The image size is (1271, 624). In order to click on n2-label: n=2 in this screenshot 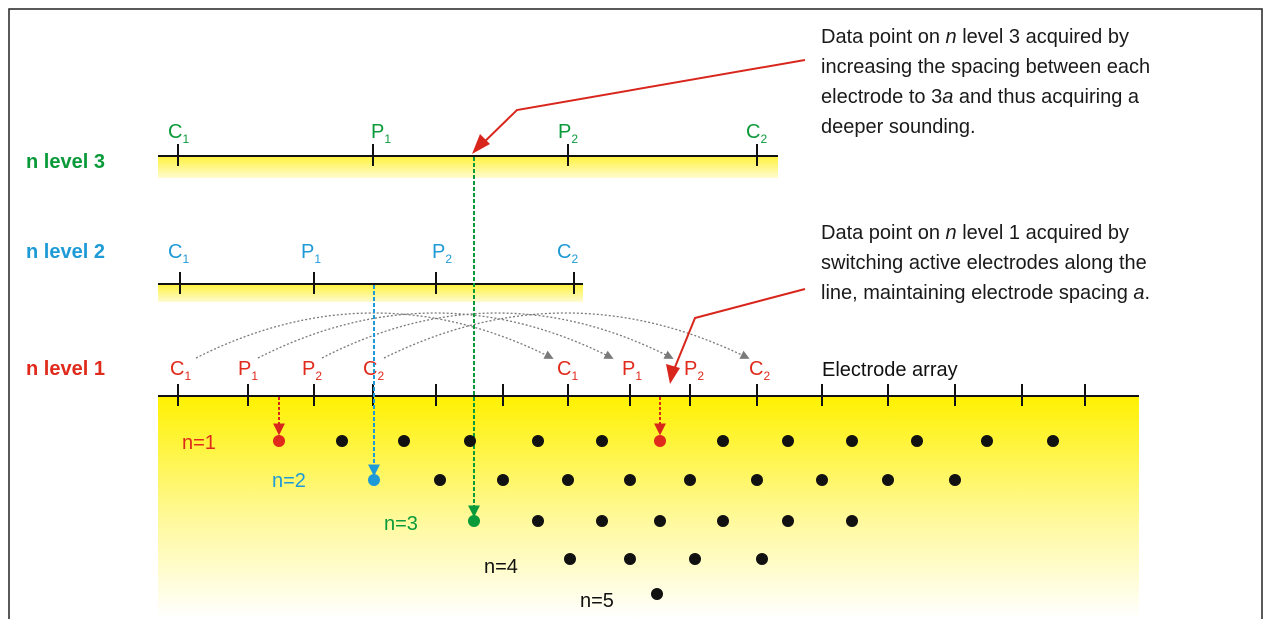, I will do `click(289, 481)`.